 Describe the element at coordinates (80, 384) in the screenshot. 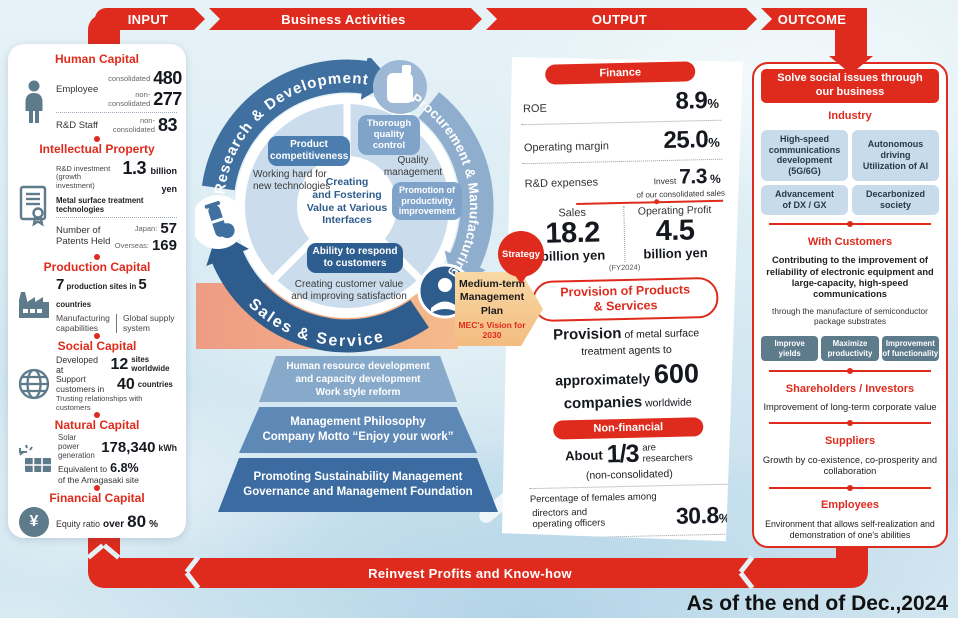

I see `support-label: Support customers in` at that location.